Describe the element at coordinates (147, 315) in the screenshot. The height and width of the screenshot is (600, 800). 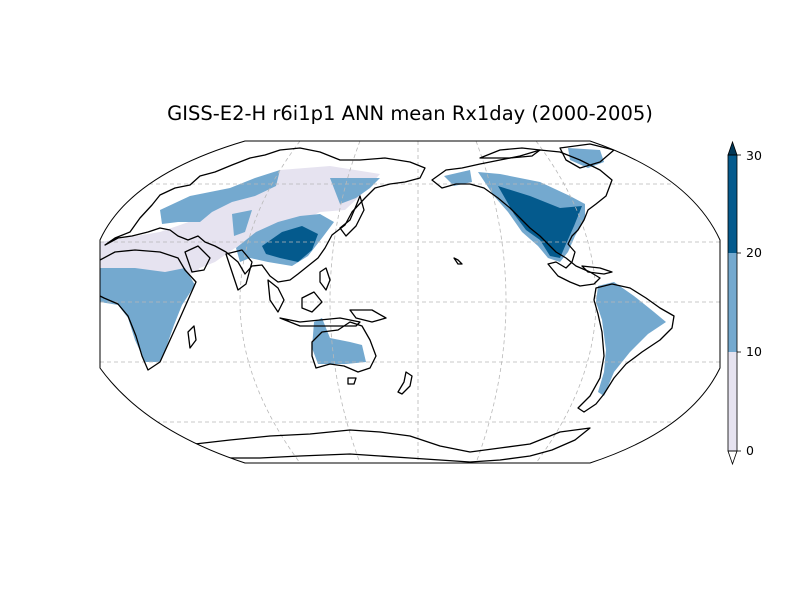
I see `region-africa` at that location.